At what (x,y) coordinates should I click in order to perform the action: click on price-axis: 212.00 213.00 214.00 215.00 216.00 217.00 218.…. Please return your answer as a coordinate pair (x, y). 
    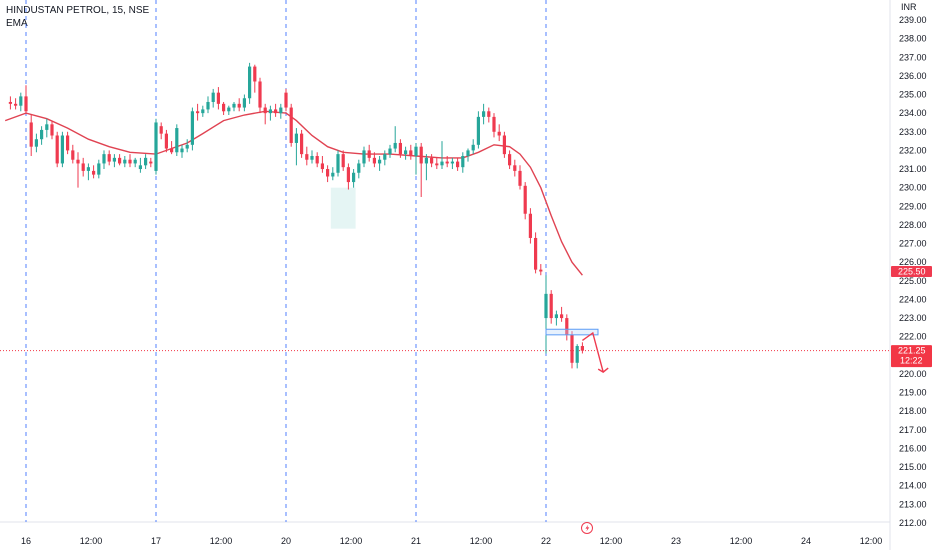
    Looking at the image, I should click on (913, 265).